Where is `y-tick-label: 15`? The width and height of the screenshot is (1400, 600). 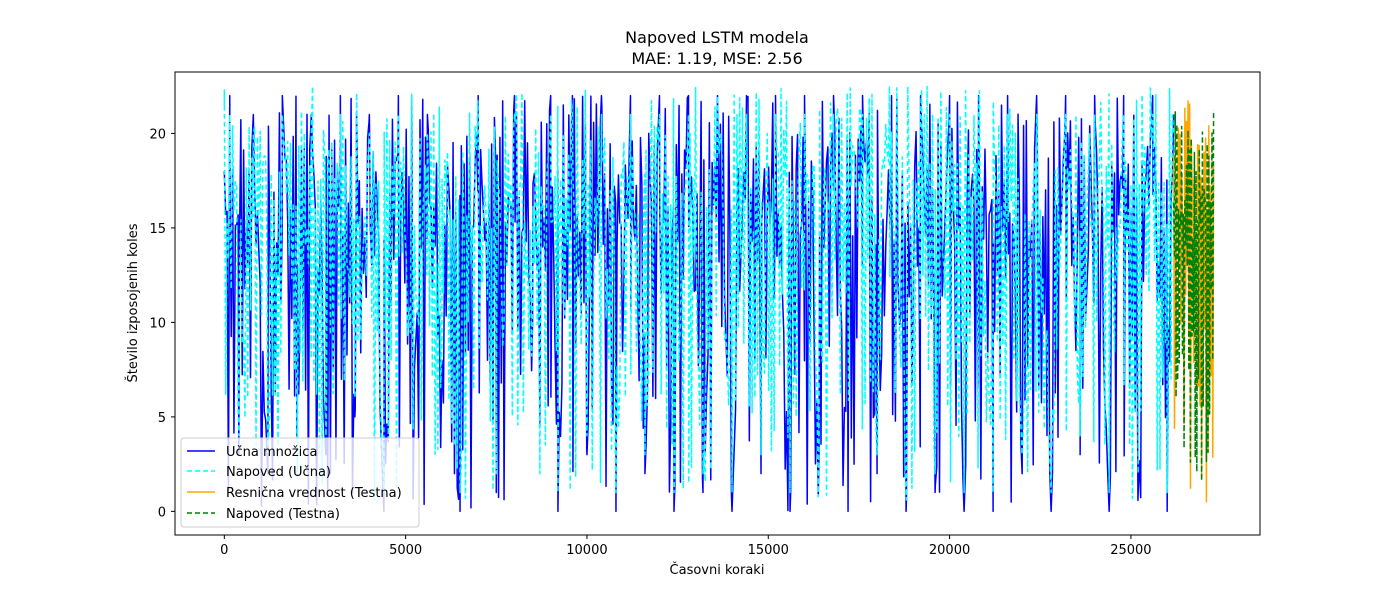 y-tick-label: 15 is located at coordinates (157, 229).